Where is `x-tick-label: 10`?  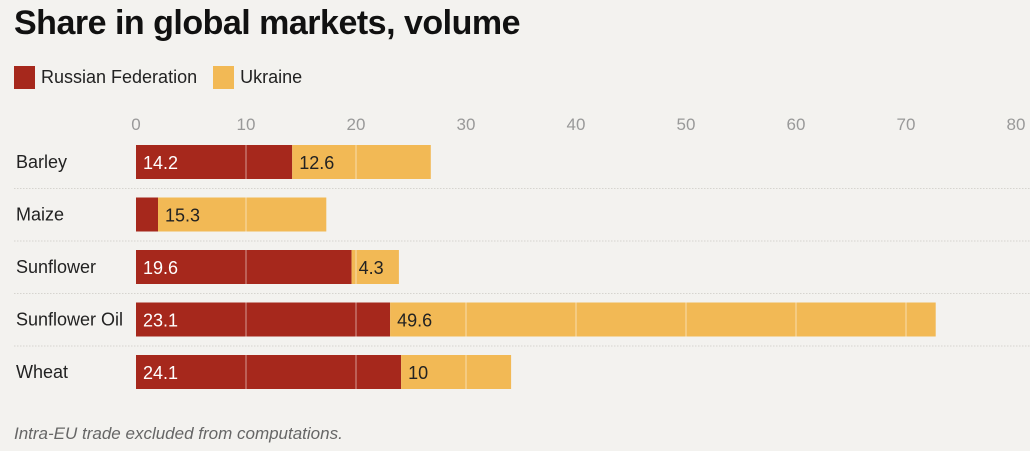
x-tick-label: 10 is located at coordinates (246, 124).